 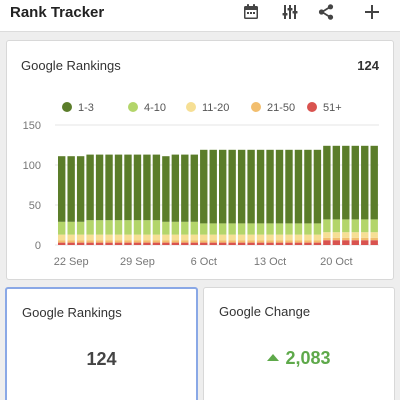 I want to click on legend-label: 21-50, so click(x=281, y=108).